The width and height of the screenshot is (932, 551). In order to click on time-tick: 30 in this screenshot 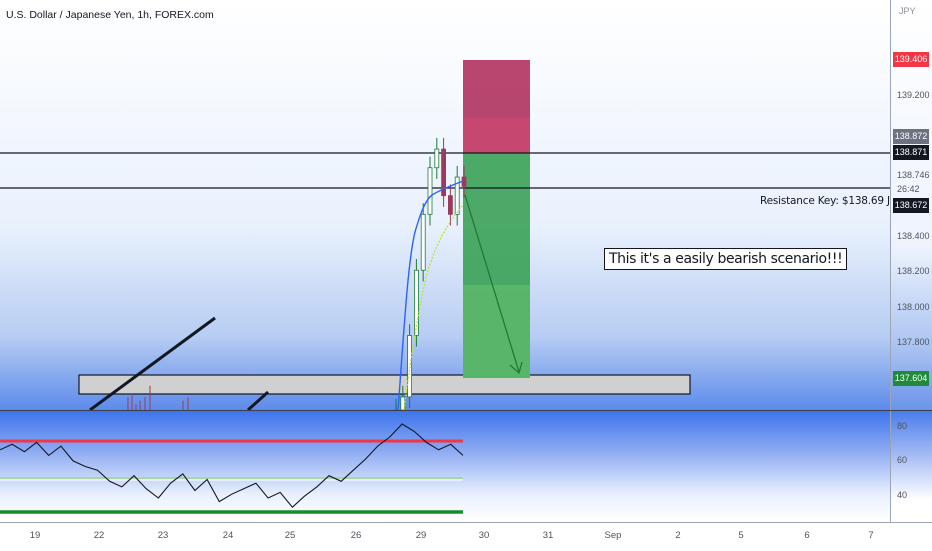, I will do `click(484, 535)`.